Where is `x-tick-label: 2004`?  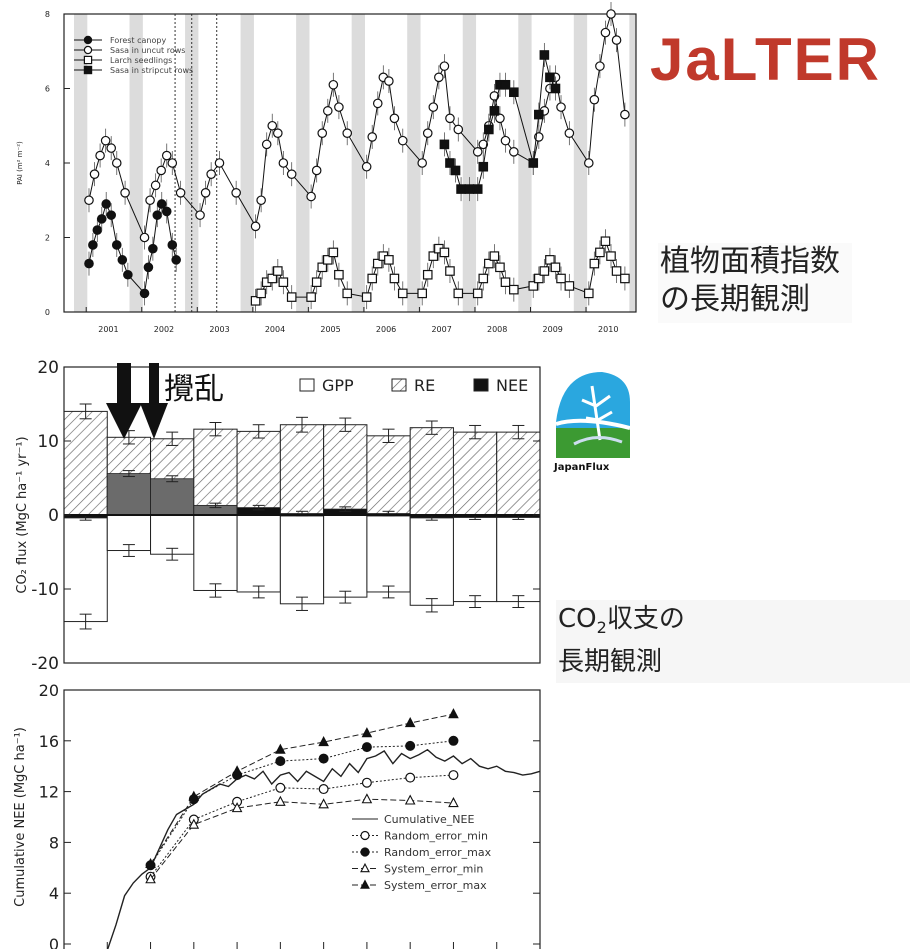 x-tick-label: 2004 is located at coordinates (275, 329).